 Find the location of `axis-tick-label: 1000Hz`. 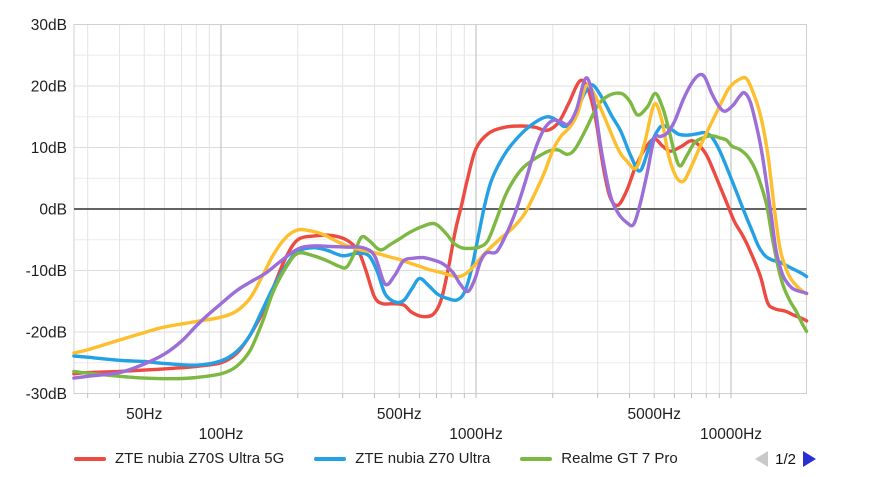

axis-tick-label: 1000Hz is located at coordinates (475, 434).